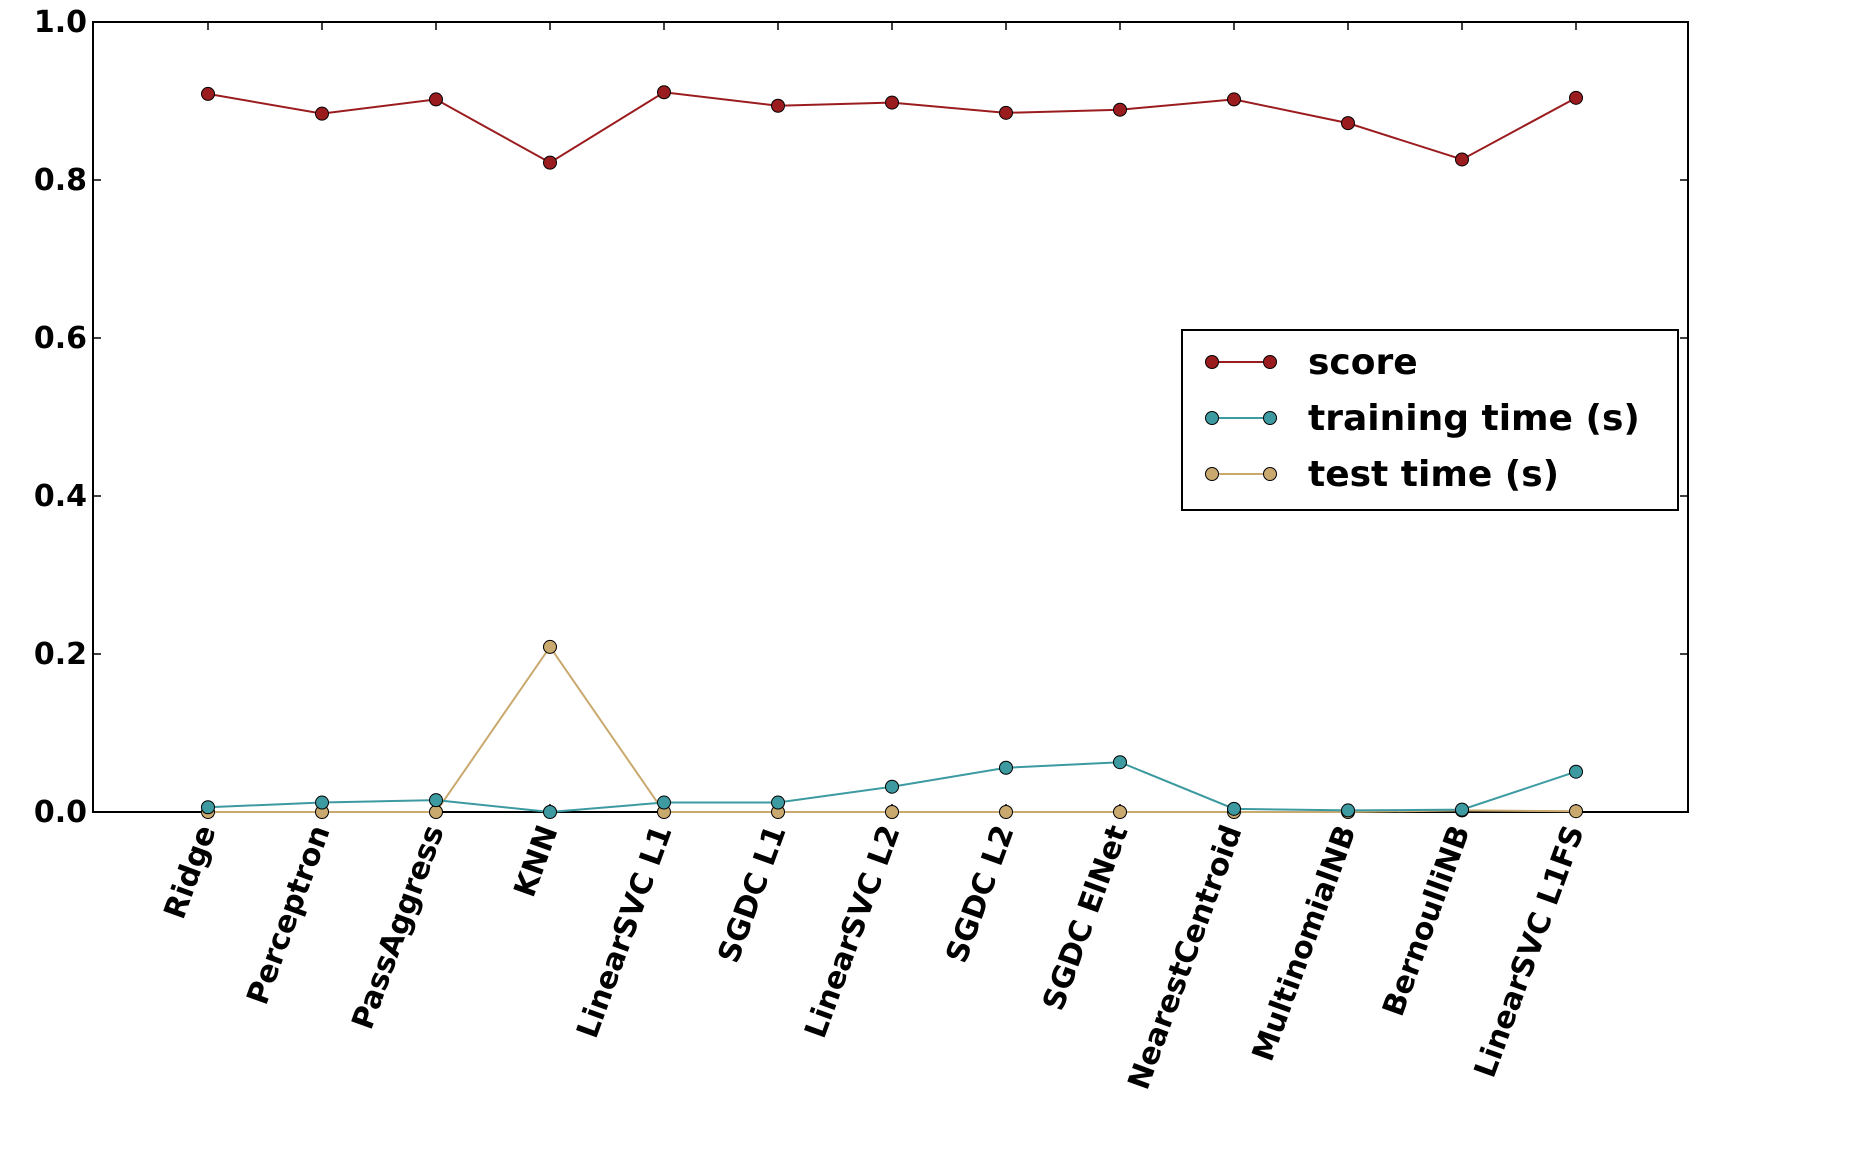  I want to click on y-tick-label: 1.0, so click(60, 22).